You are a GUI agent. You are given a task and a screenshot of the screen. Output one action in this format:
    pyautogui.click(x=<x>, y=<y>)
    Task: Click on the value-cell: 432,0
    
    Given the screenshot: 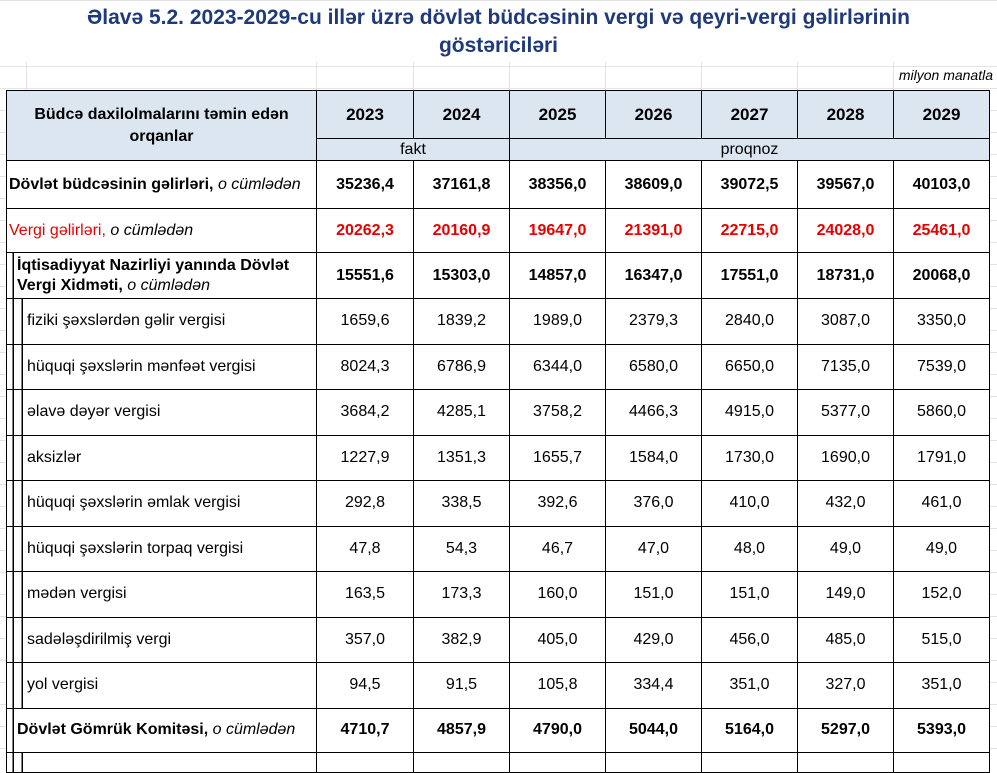 What is the action you would take?
    pyautogui.click(x=845, y=503)
    